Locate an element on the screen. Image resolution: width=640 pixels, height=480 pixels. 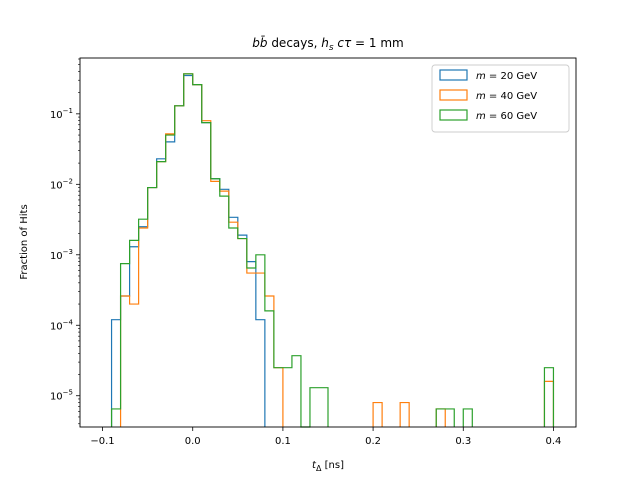
legend: m = 20 GeV m = 40 GeV m = 60 GeV is located at coordinates (500, 98).